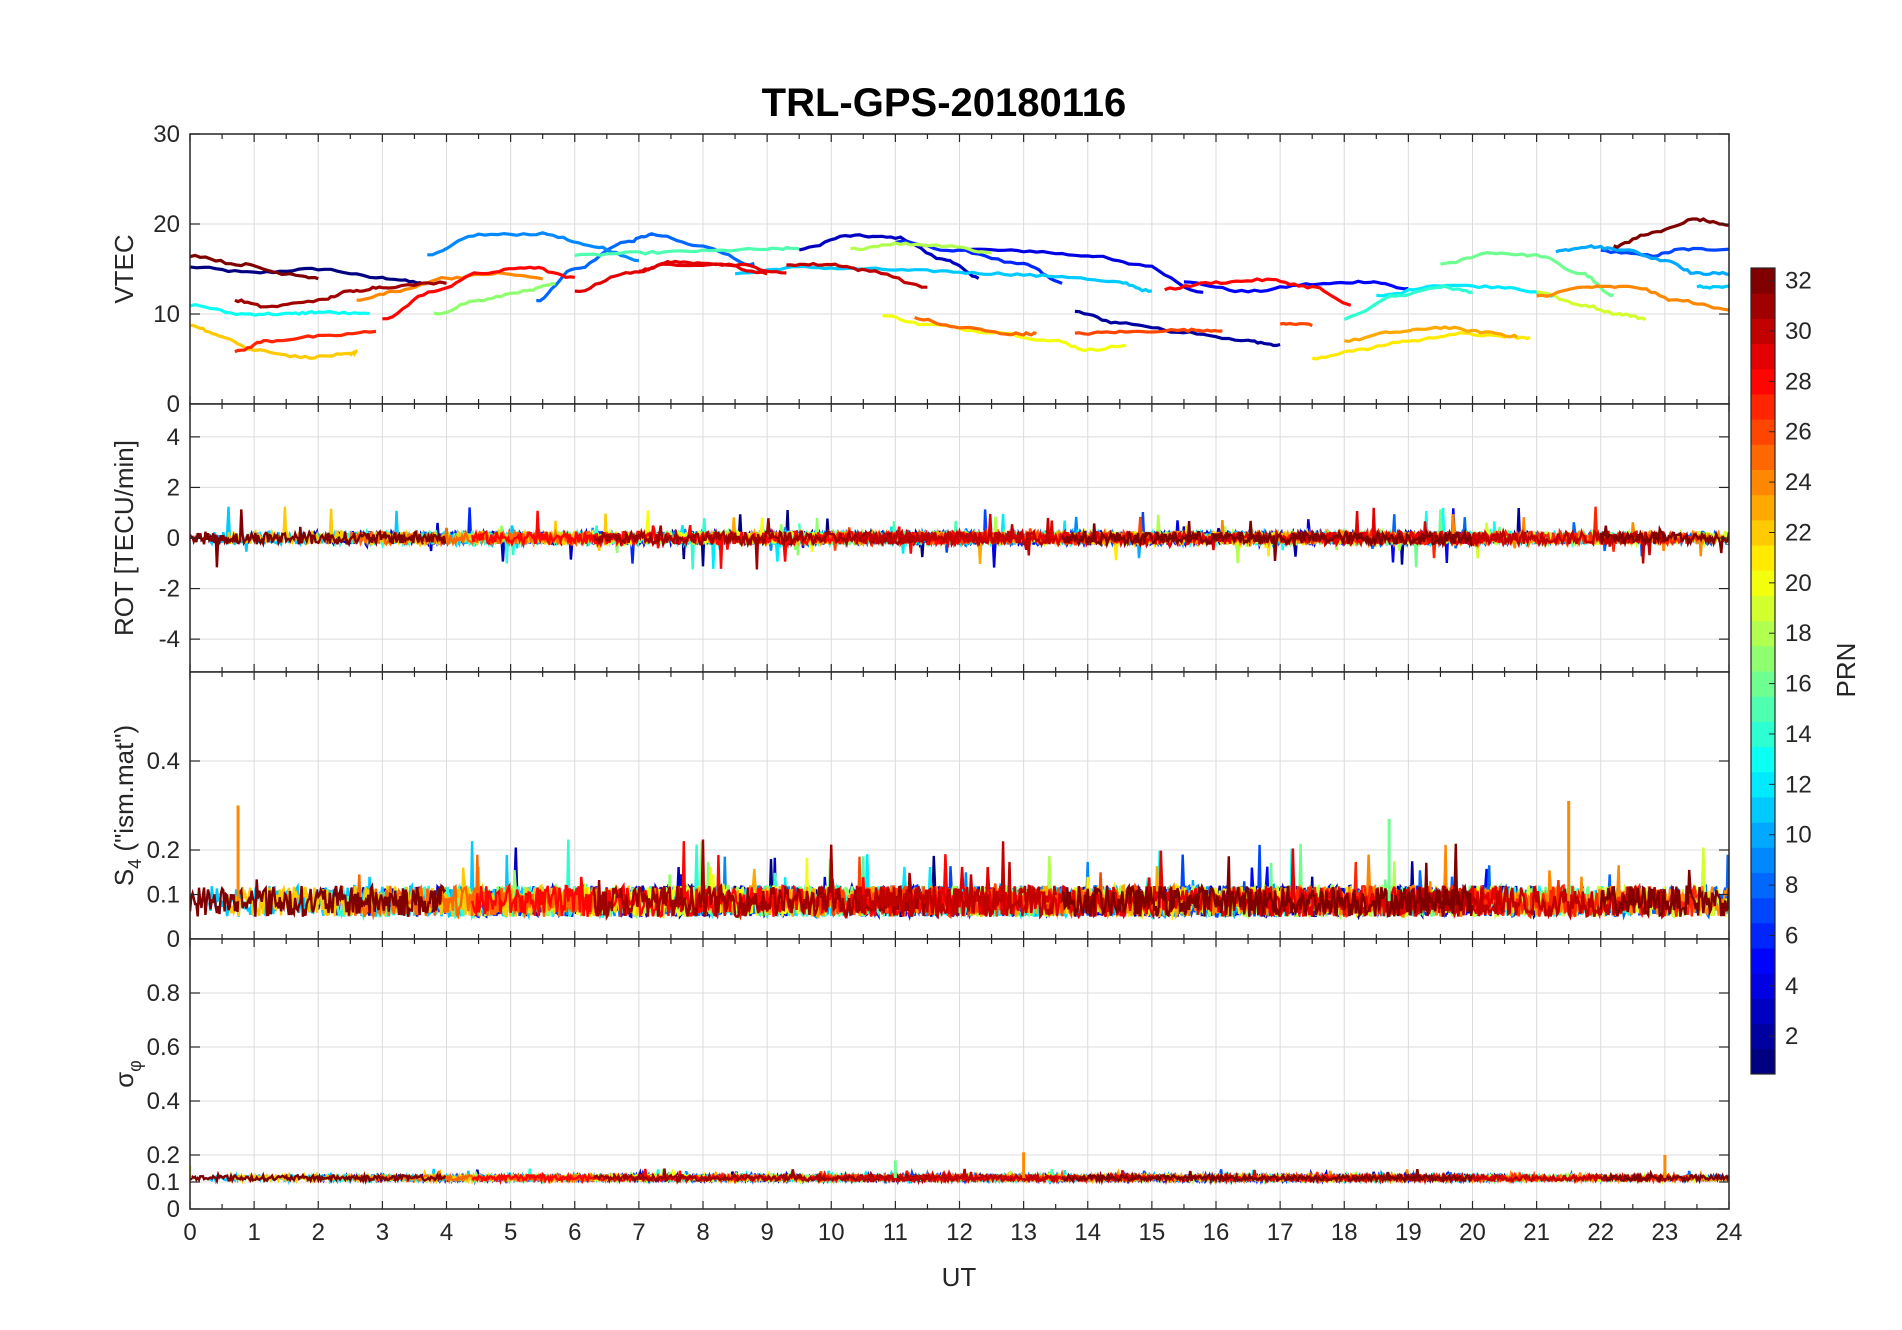  Describe the element at coordinates (944, 103) in the screenshot. I see `chart-title: TRL-GPS-20180116` at that location.